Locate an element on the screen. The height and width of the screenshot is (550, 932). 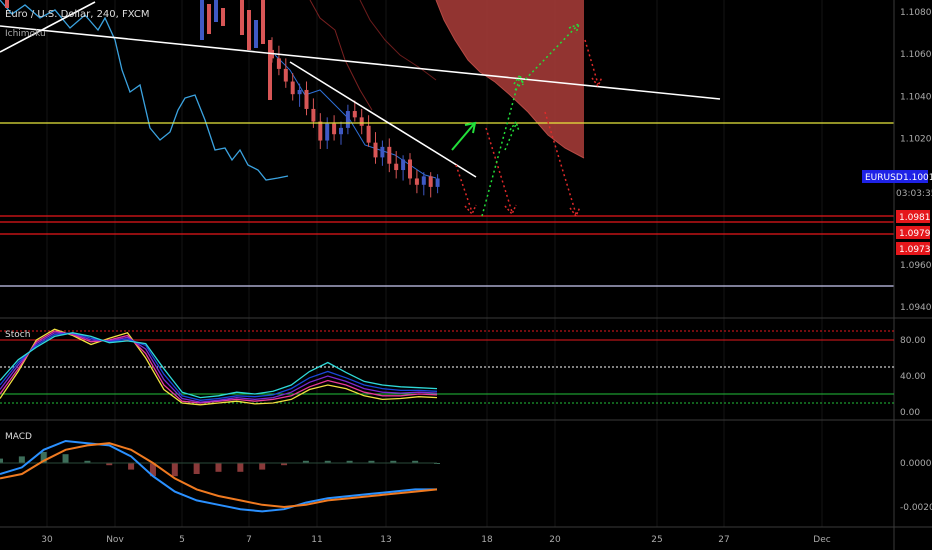
cloud-upper-edge is located at coordinates (510, 79).